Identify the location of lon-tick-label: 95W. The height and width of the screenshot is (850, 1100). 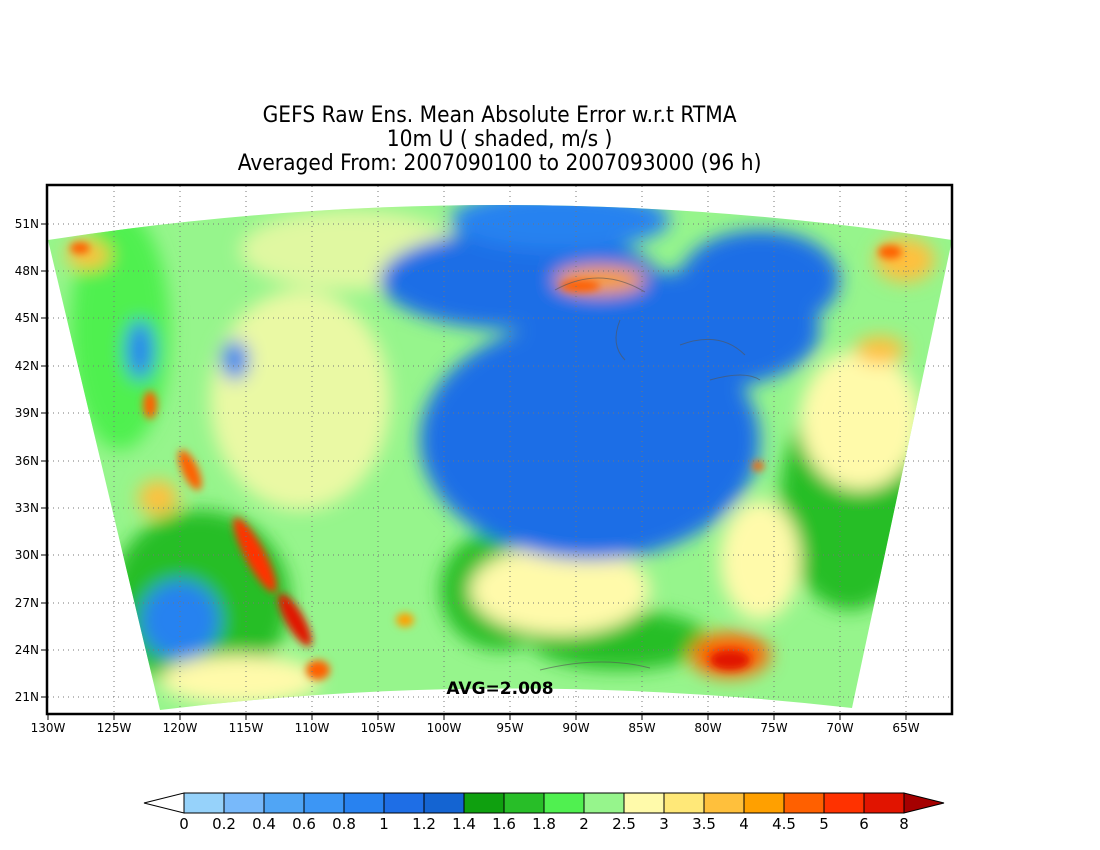
(509, 728).